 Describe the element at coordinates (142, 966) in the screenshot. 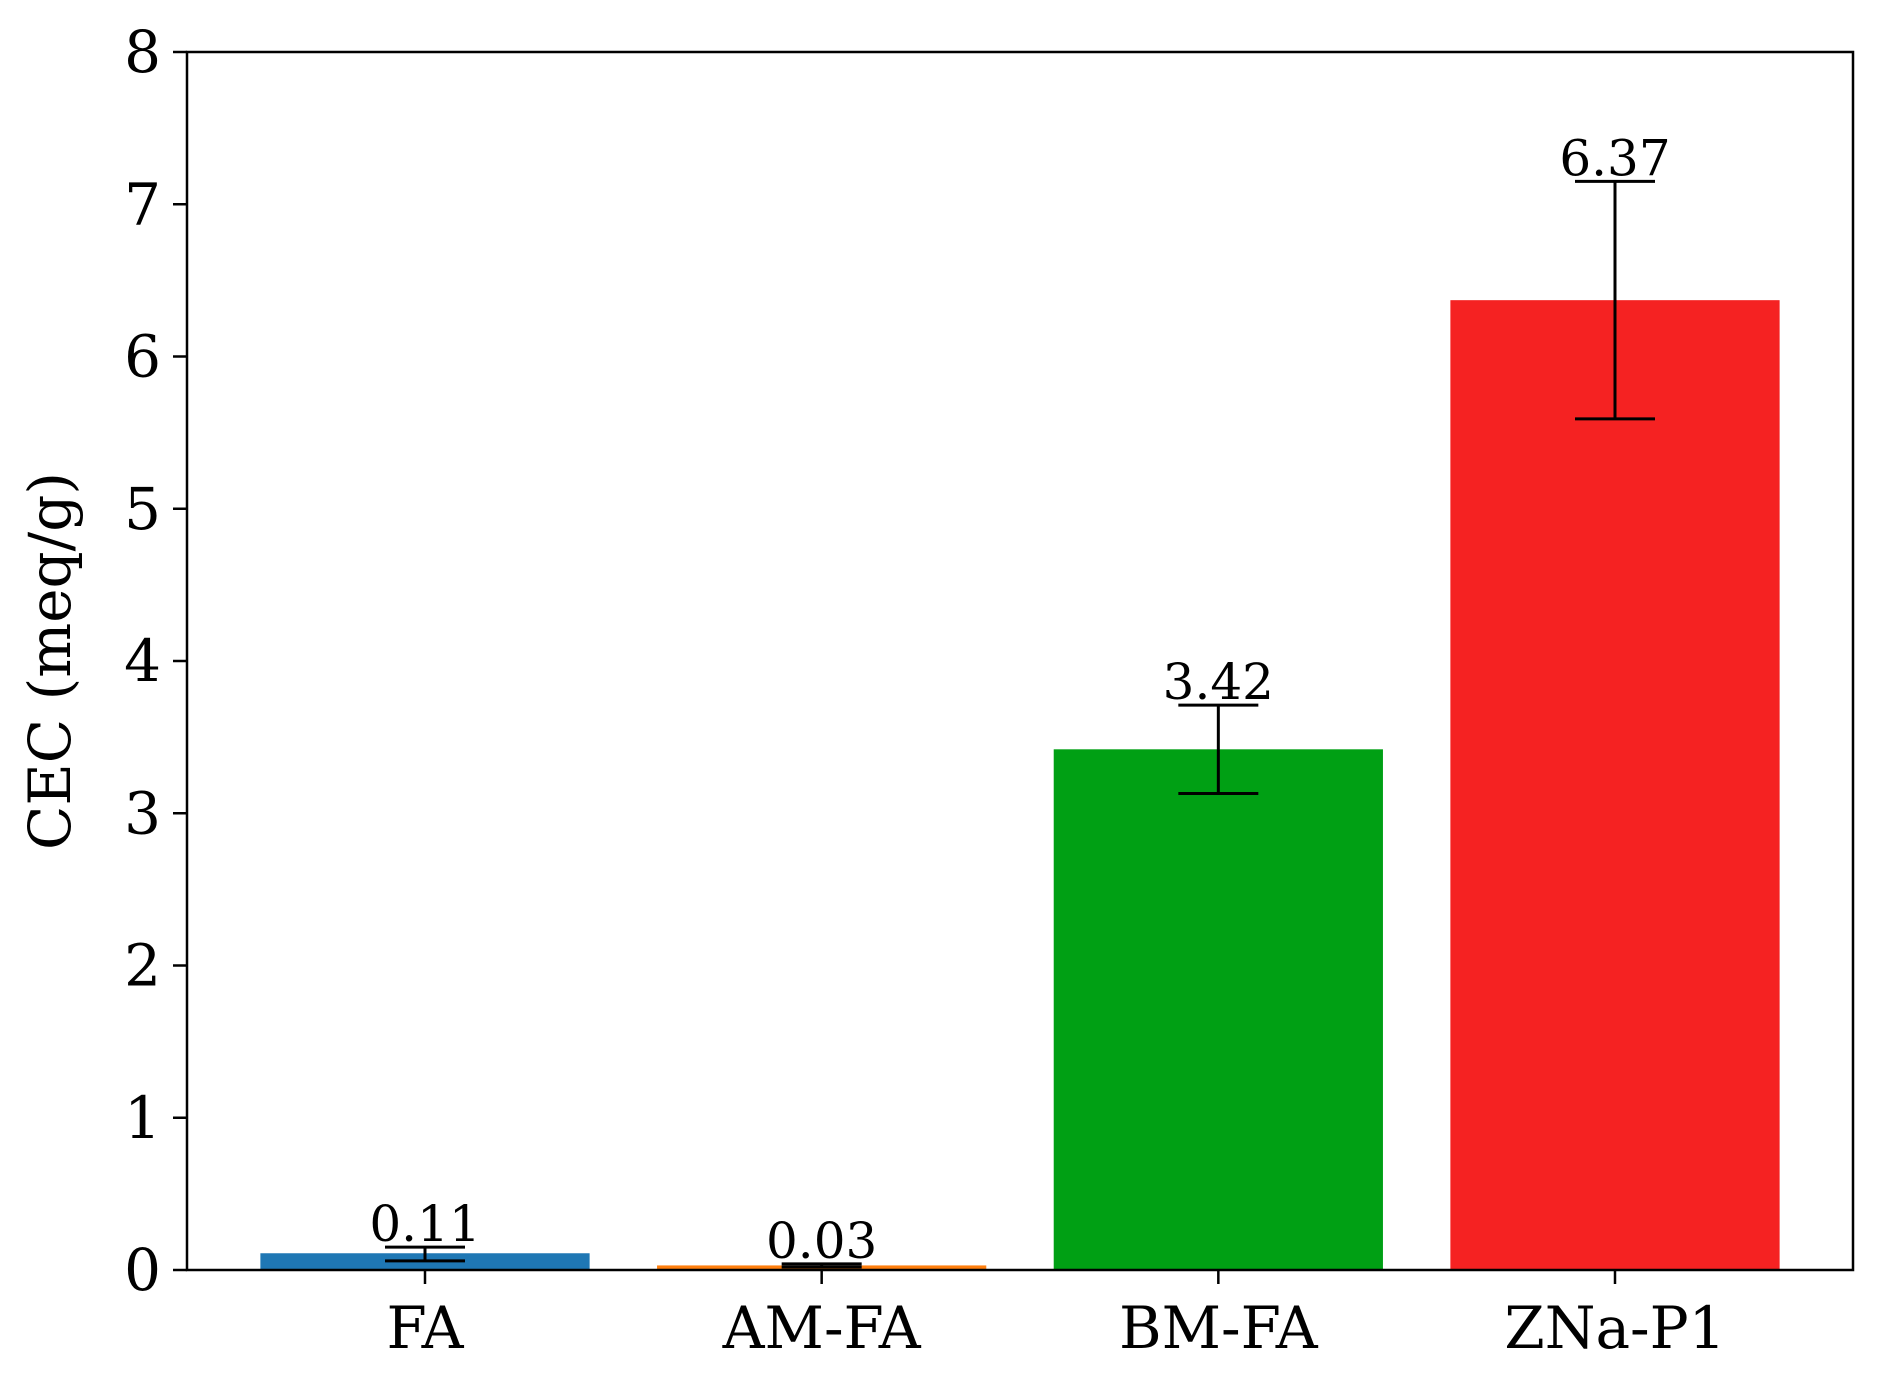

I see `y-tick-label: 2` at that location.